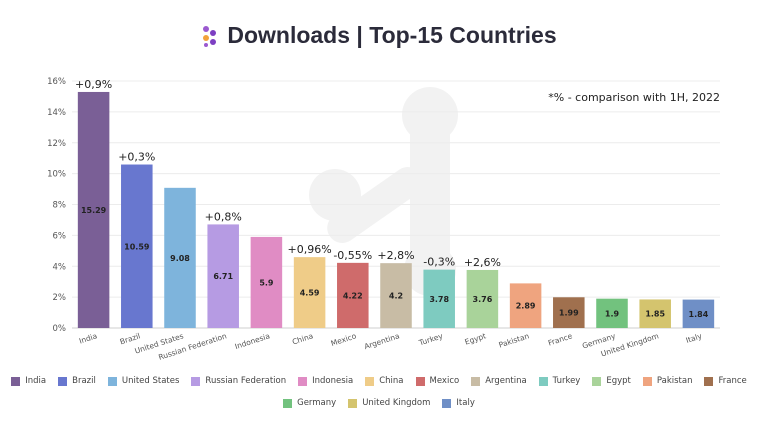  I want to click on data-label: 1.84, so click(699, 314).